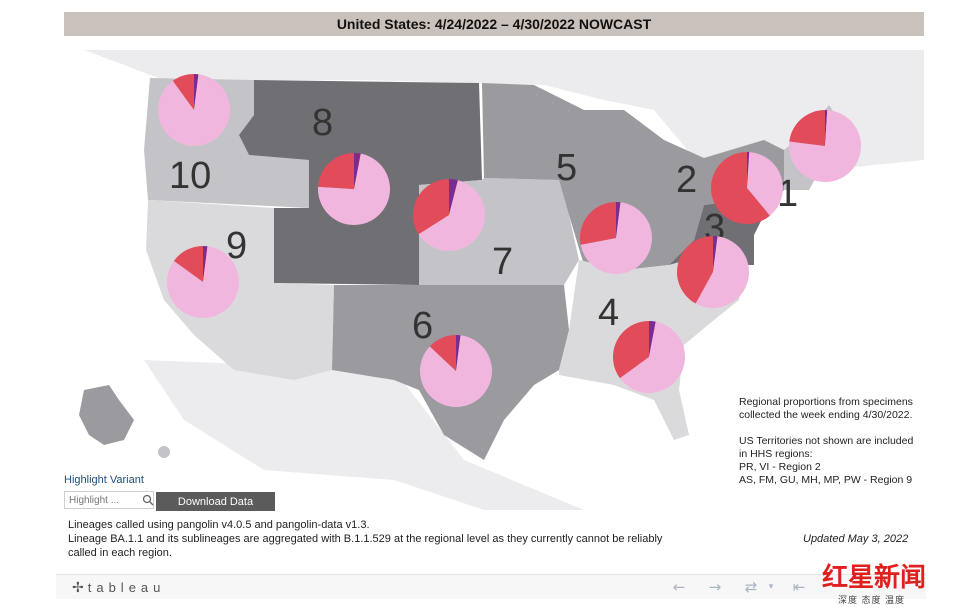 This screenshot has width=960, height=616. I want to click on note-line: PR, VI - Region 2, so click(780, 467).